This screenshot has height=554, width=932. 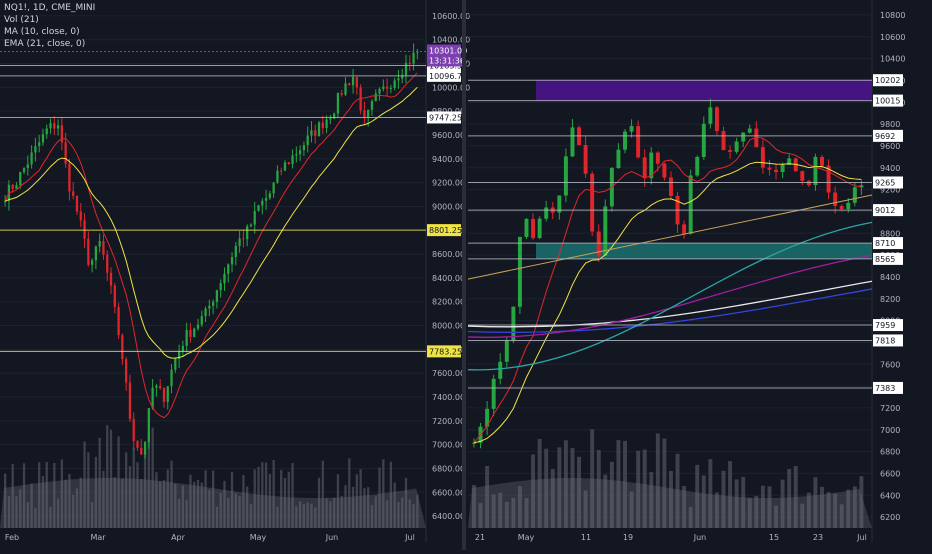 What do you see at coordinates (42, 32) in the screenshot?
I see `indicator-ma: MA (10, close, 0)` at bounding box center [42, 32].